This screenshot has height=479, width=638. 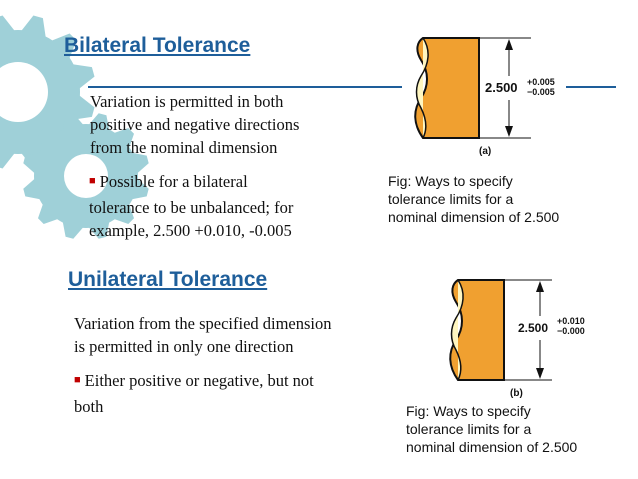 I want to click on text-line: tolerance to be unbalanced; for, so click(x=191, y=207).